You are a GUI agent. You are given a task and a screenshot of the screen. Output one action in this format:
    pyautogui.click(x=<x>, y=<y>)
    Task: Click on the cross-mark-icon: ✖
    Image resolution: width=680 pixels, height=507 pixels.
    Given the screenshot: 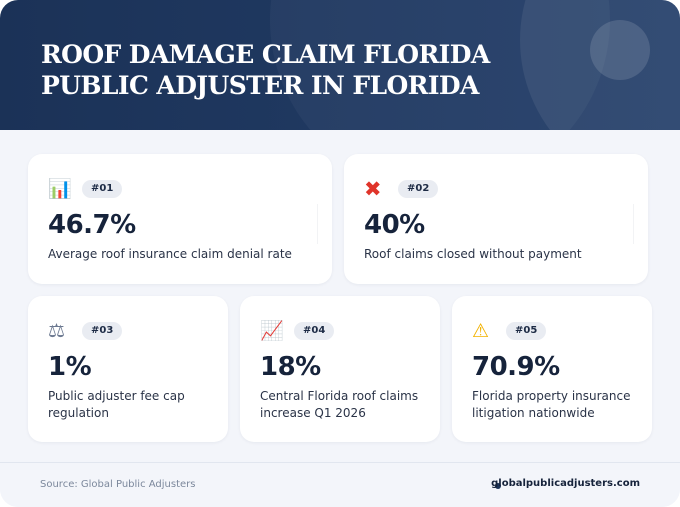 What is the action you would take?
    pyautogui.click(x=373, y=189)
    